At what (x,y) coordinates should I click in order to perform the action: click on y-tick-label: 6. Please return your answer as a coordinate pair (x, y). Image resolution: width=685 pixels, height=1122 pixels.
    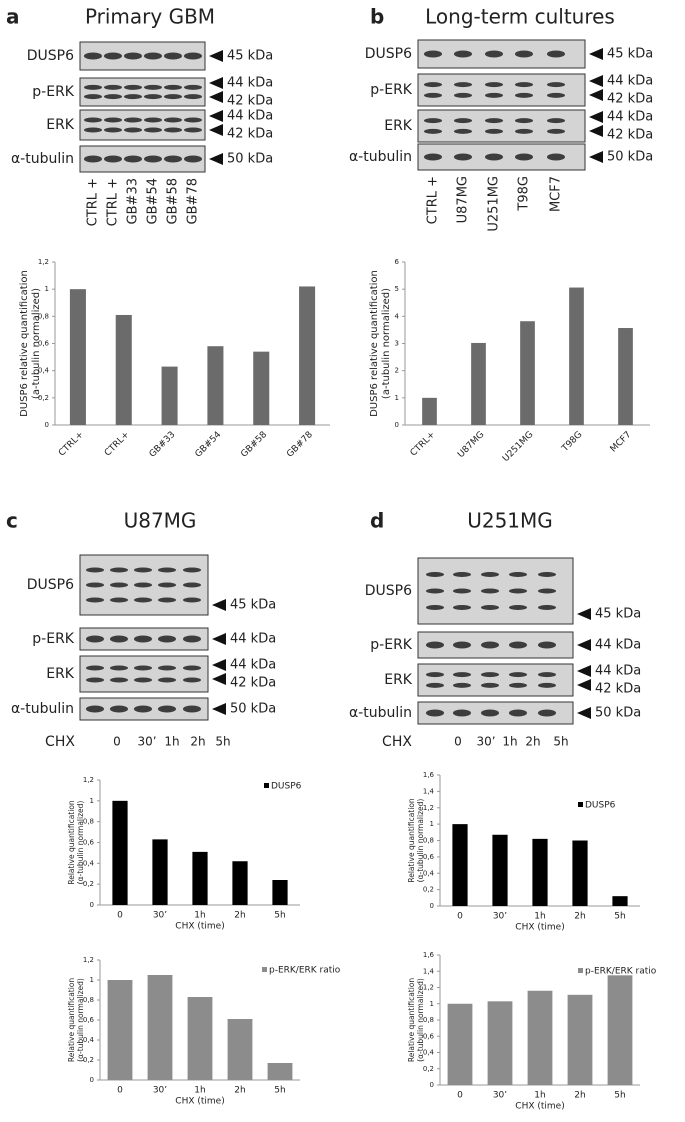
    Looking at the image, I should click on (397, 262).